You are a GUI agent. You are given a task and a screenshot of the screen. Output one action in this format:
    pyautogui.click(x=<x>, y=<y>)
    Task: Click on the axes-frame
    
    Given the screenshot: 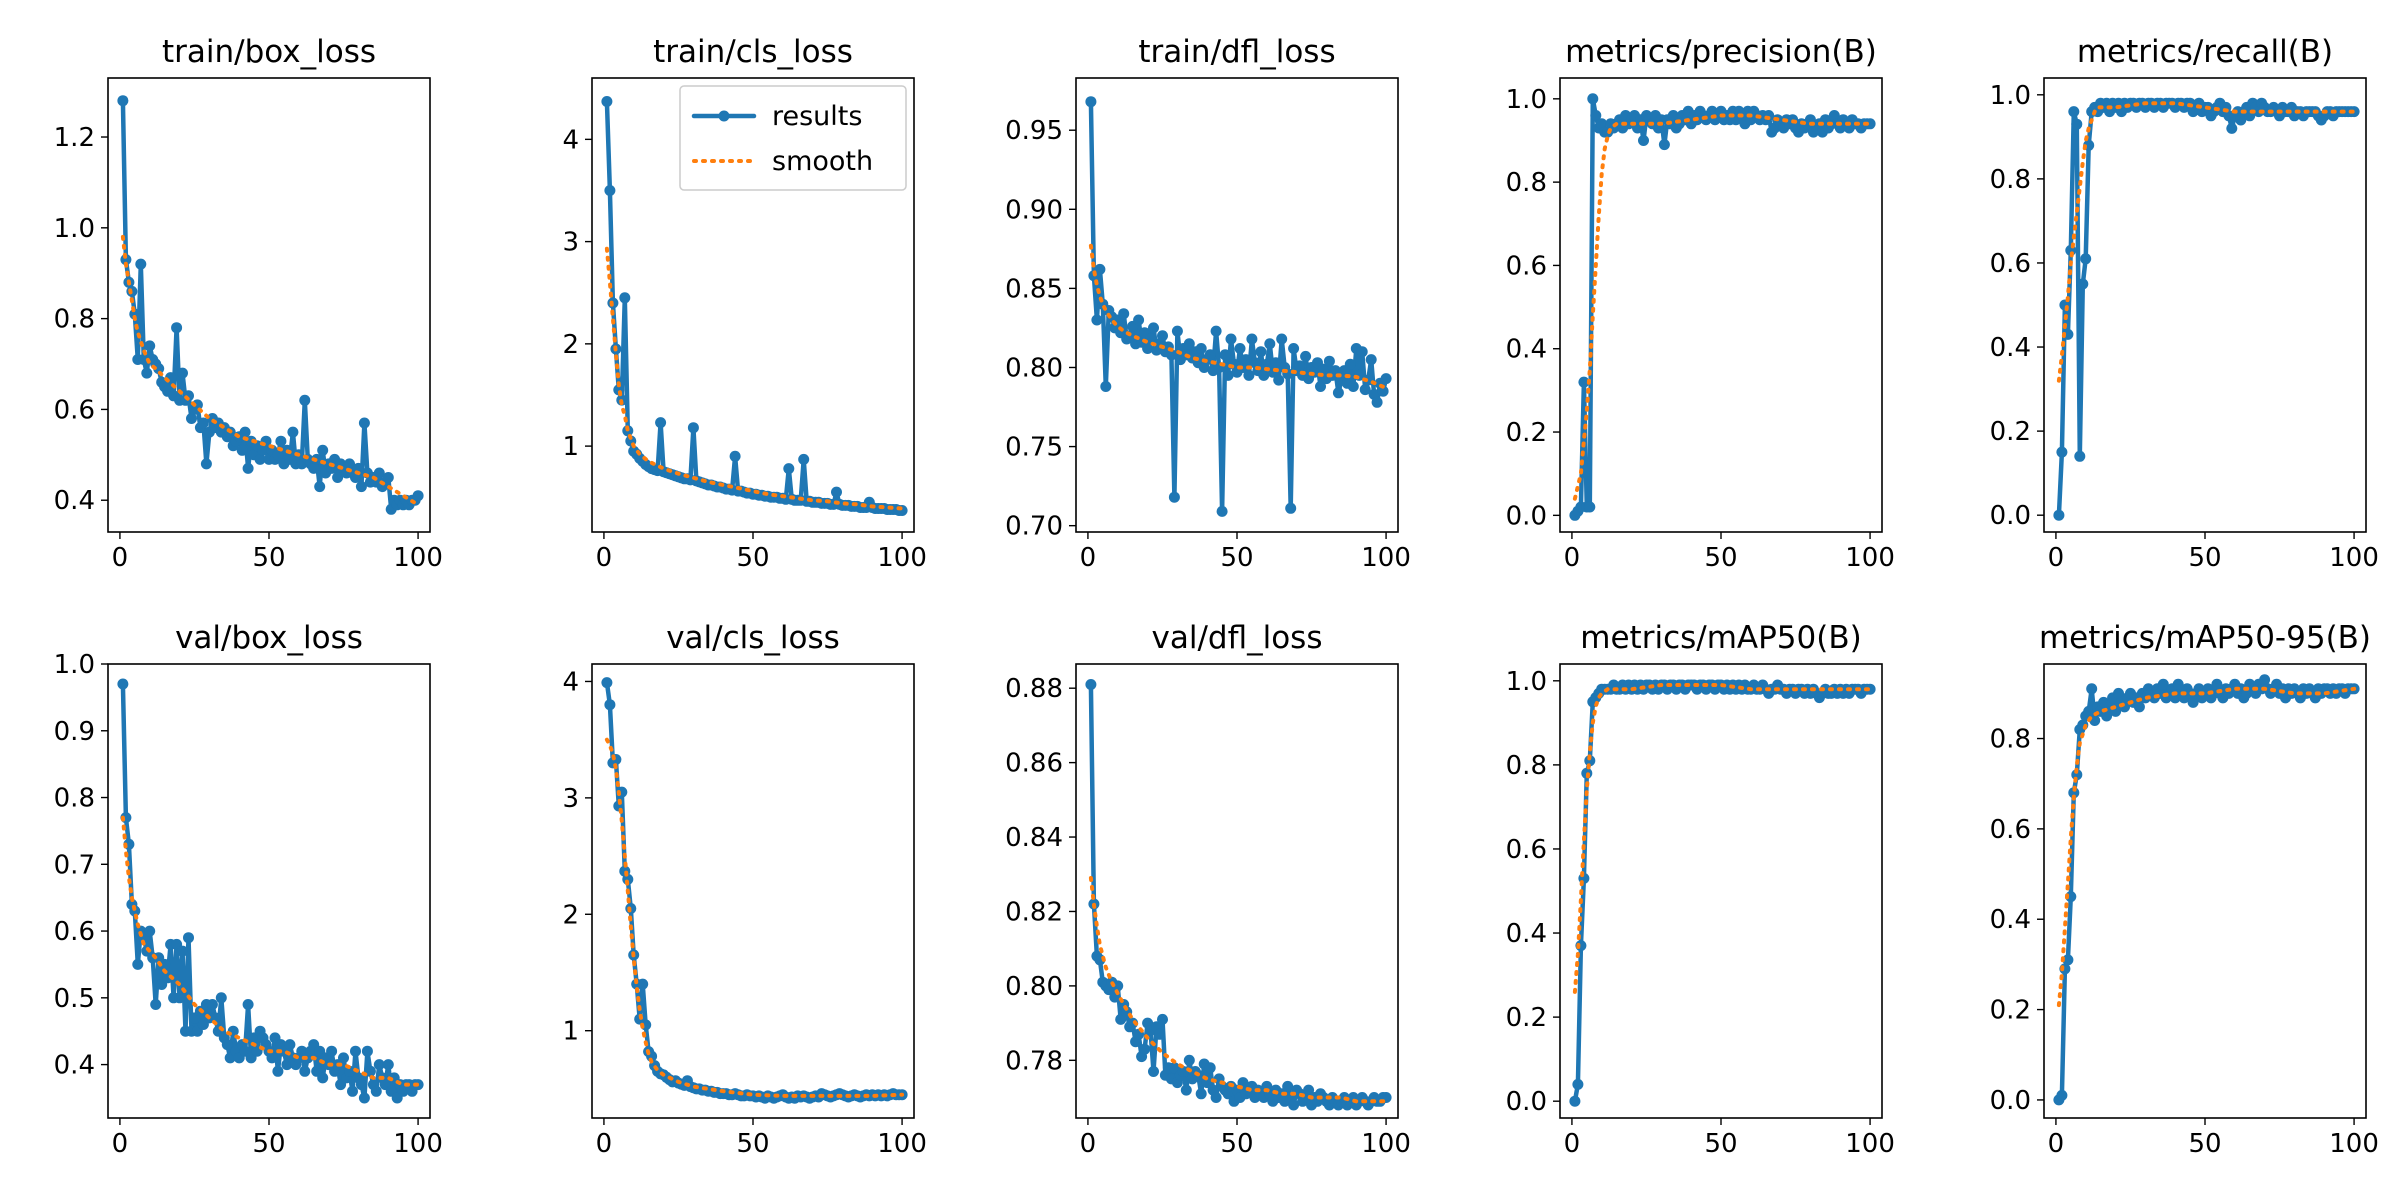 What is the action you would take?
    pyautogui.click(x=1721, y=891)
    